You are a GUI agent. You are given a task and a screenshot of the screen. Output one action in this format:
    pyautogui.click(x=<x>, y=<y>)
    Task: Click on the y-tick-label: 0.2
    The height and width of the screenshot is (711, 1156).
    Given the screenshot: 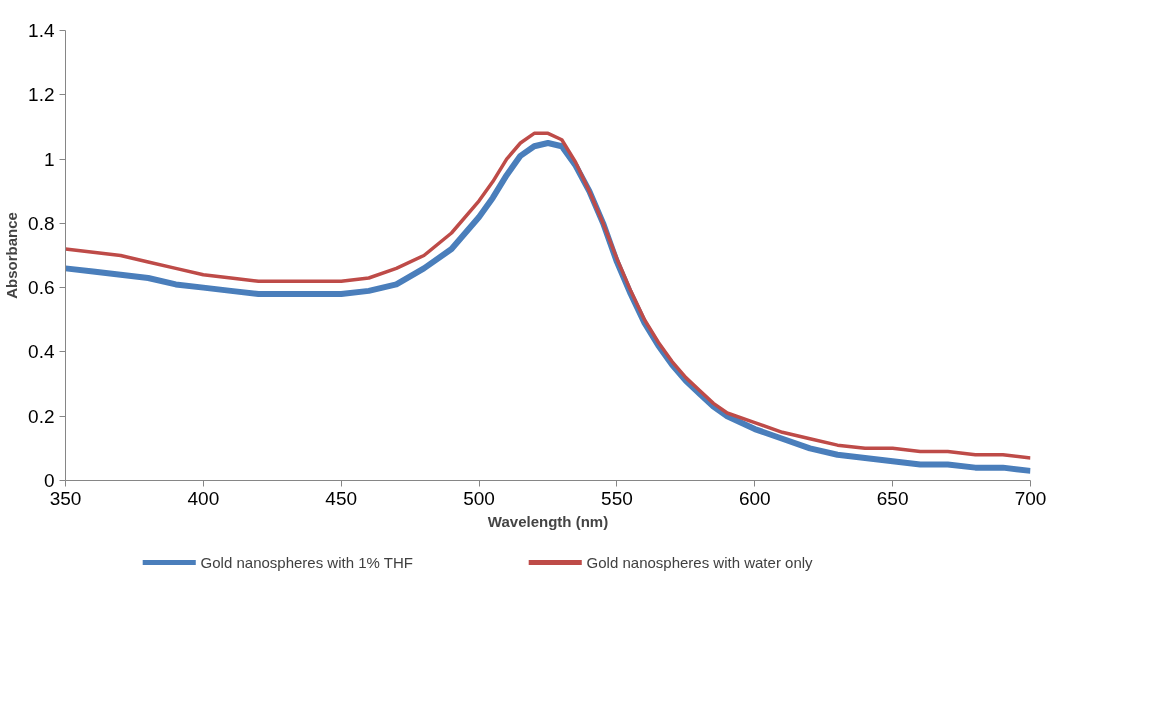 What is the action you would take?
    pyautogui.click(x=41, y=416)
    